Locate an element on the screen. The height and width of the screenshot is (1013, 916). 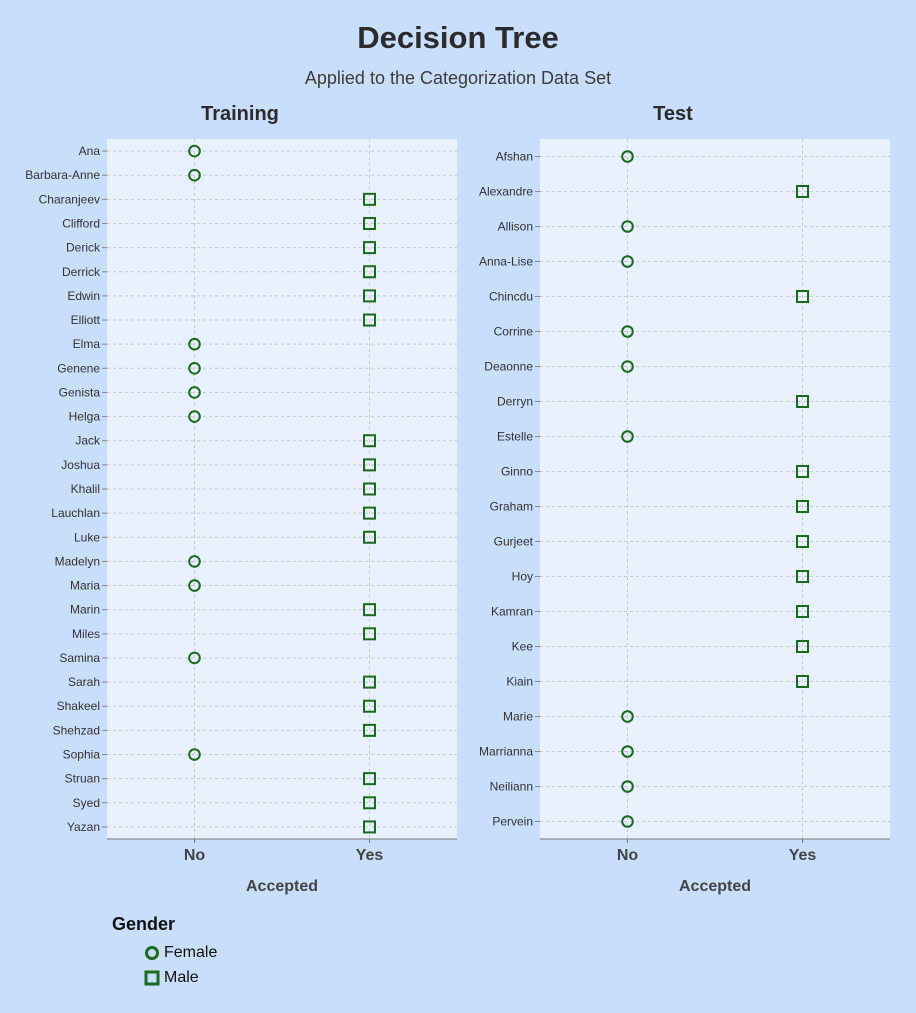
y-tick-label: Shakeel is located at coordinates (78, 706).